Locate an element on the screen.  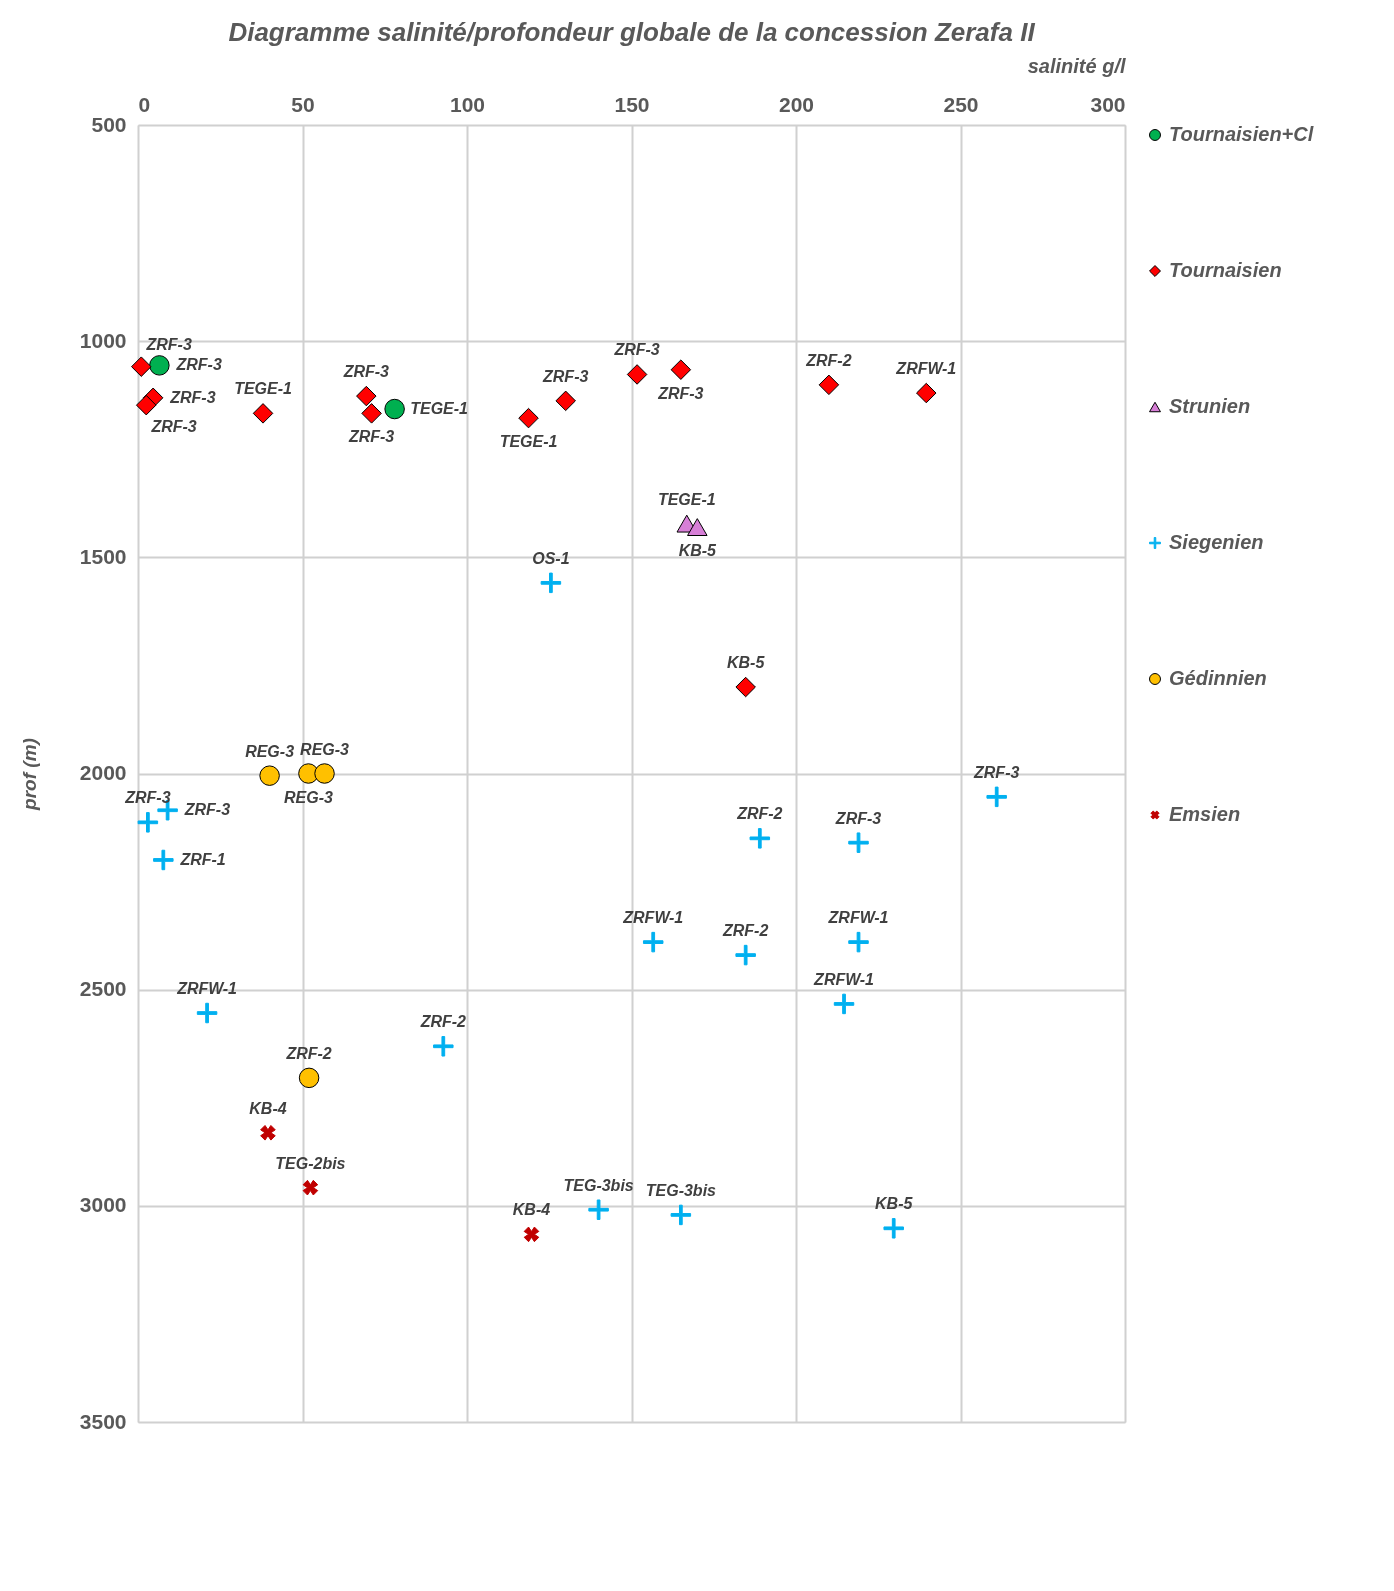
legend-label: Siegenien is located at coordinates (1216, 542).